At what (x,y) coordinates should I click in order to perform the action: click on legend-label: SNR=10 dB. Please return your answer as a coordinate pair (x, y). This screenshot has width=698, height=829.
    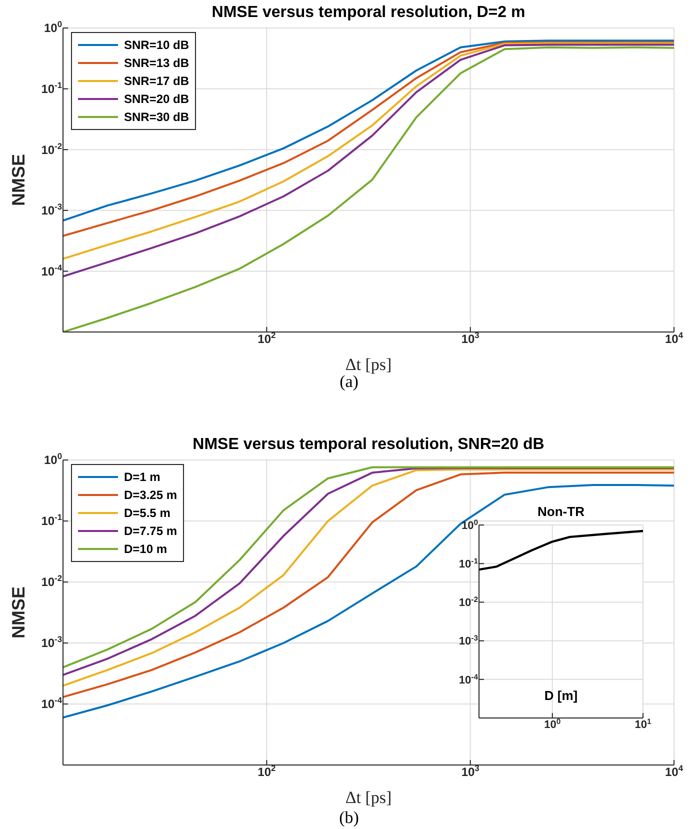
    Looking at the image, I should click on (157, 45).